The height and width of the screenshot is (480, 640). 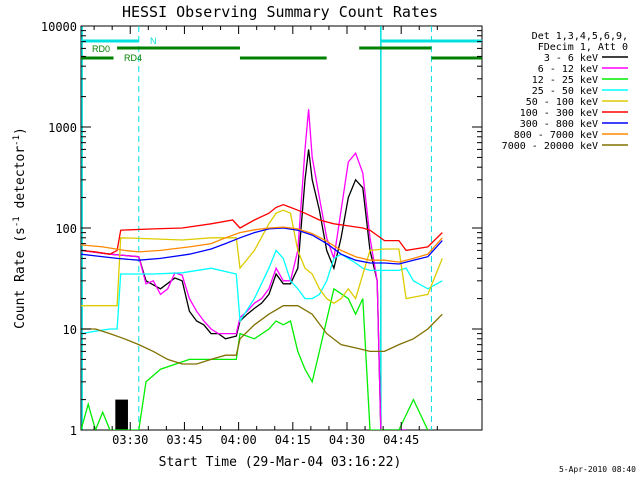 I want to click on y-axis-label-sup2: -1, so click(x=17, y=140).